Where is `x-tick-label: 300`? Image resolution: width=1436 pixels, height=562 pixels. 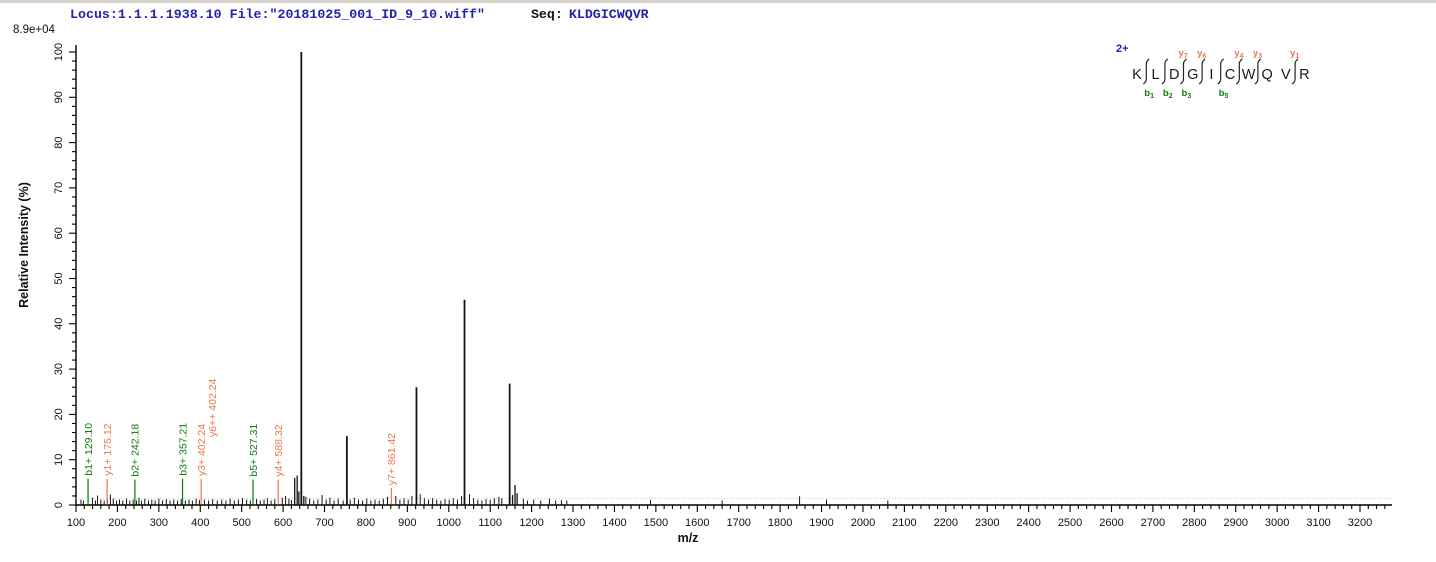 x-tick-label: 300 is located at coordinates (159, 523).